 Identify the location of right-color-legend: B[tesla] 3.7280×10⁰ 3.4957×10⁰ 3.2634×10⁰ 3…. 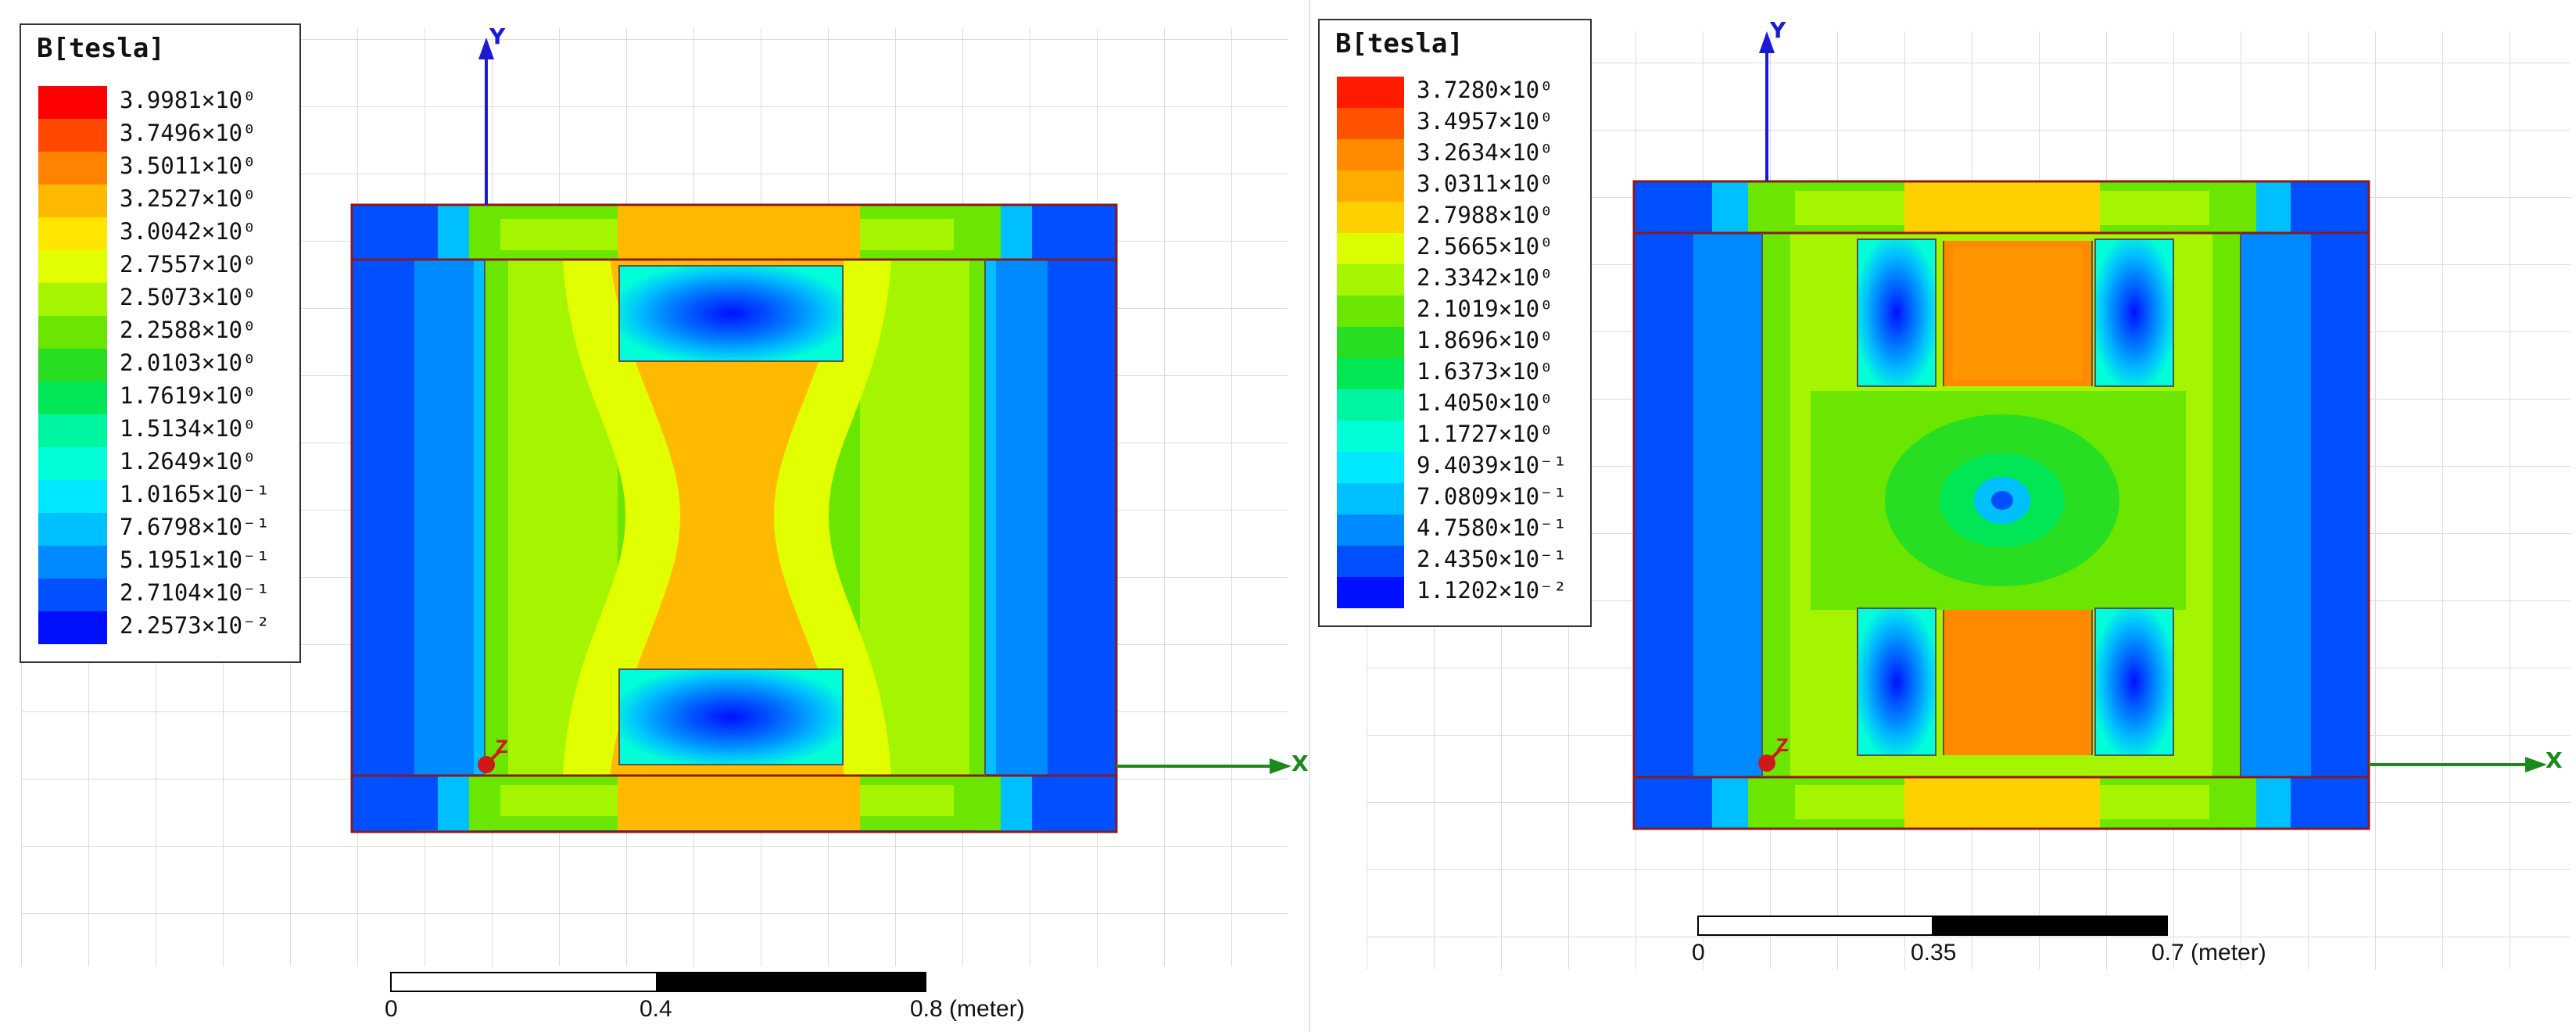
(1455, 323).